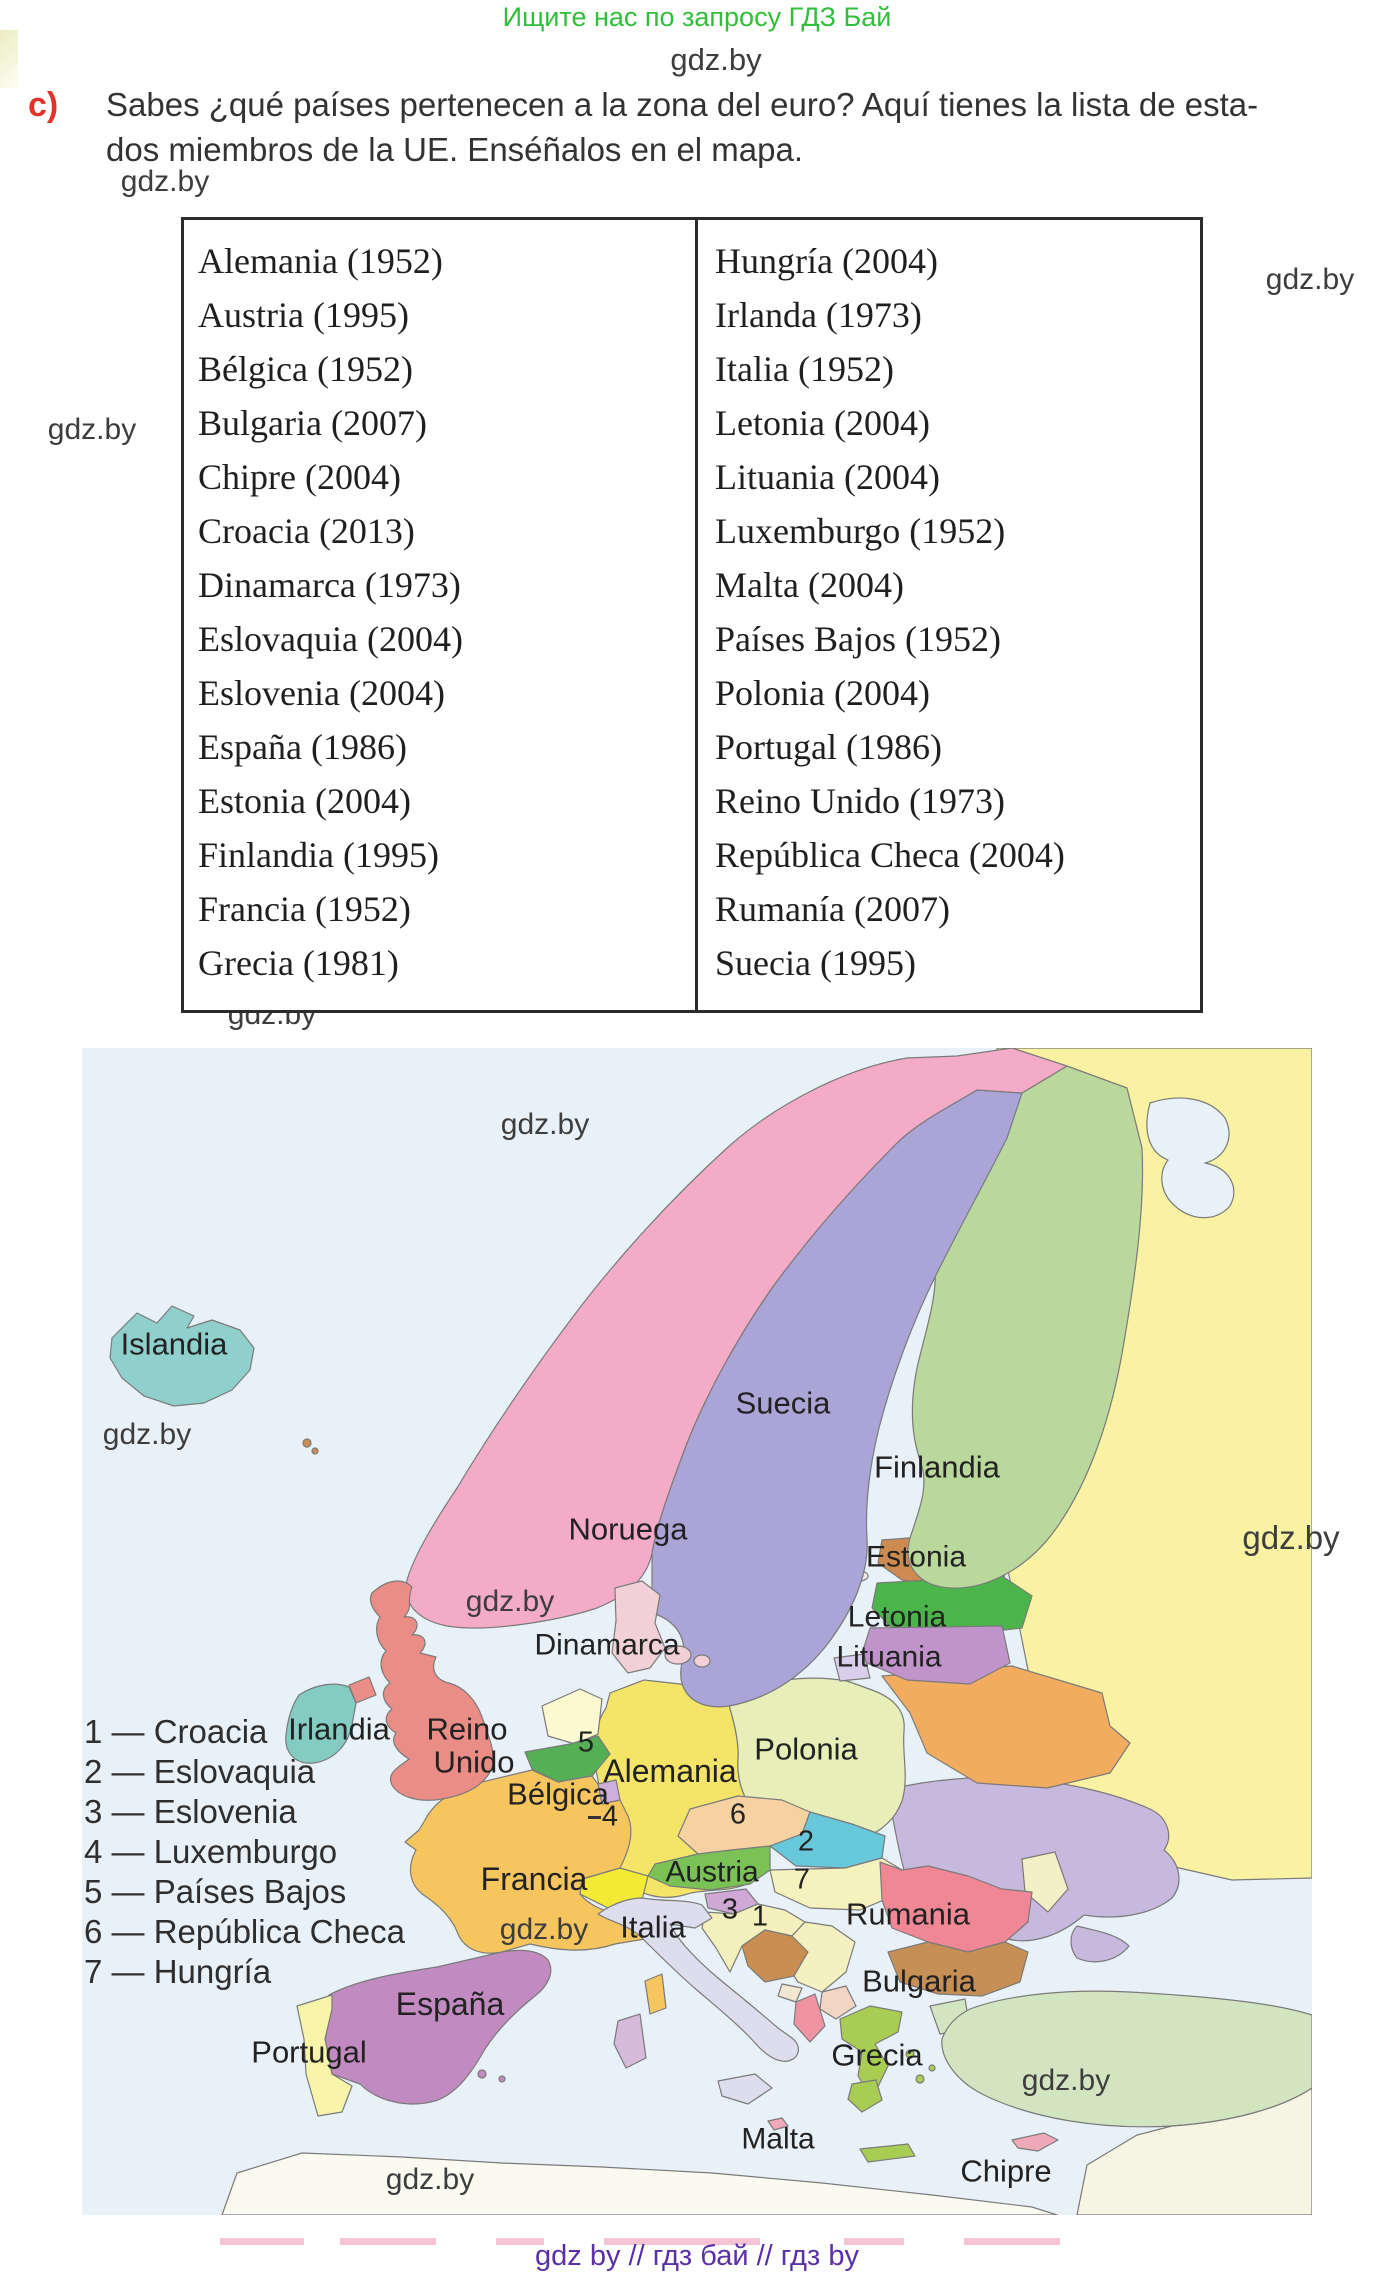 This screenshot has height=2278, width=1394. Describe the element at coordinates (567, 1759) in the screenshot. I see `country-belgium` at that location.